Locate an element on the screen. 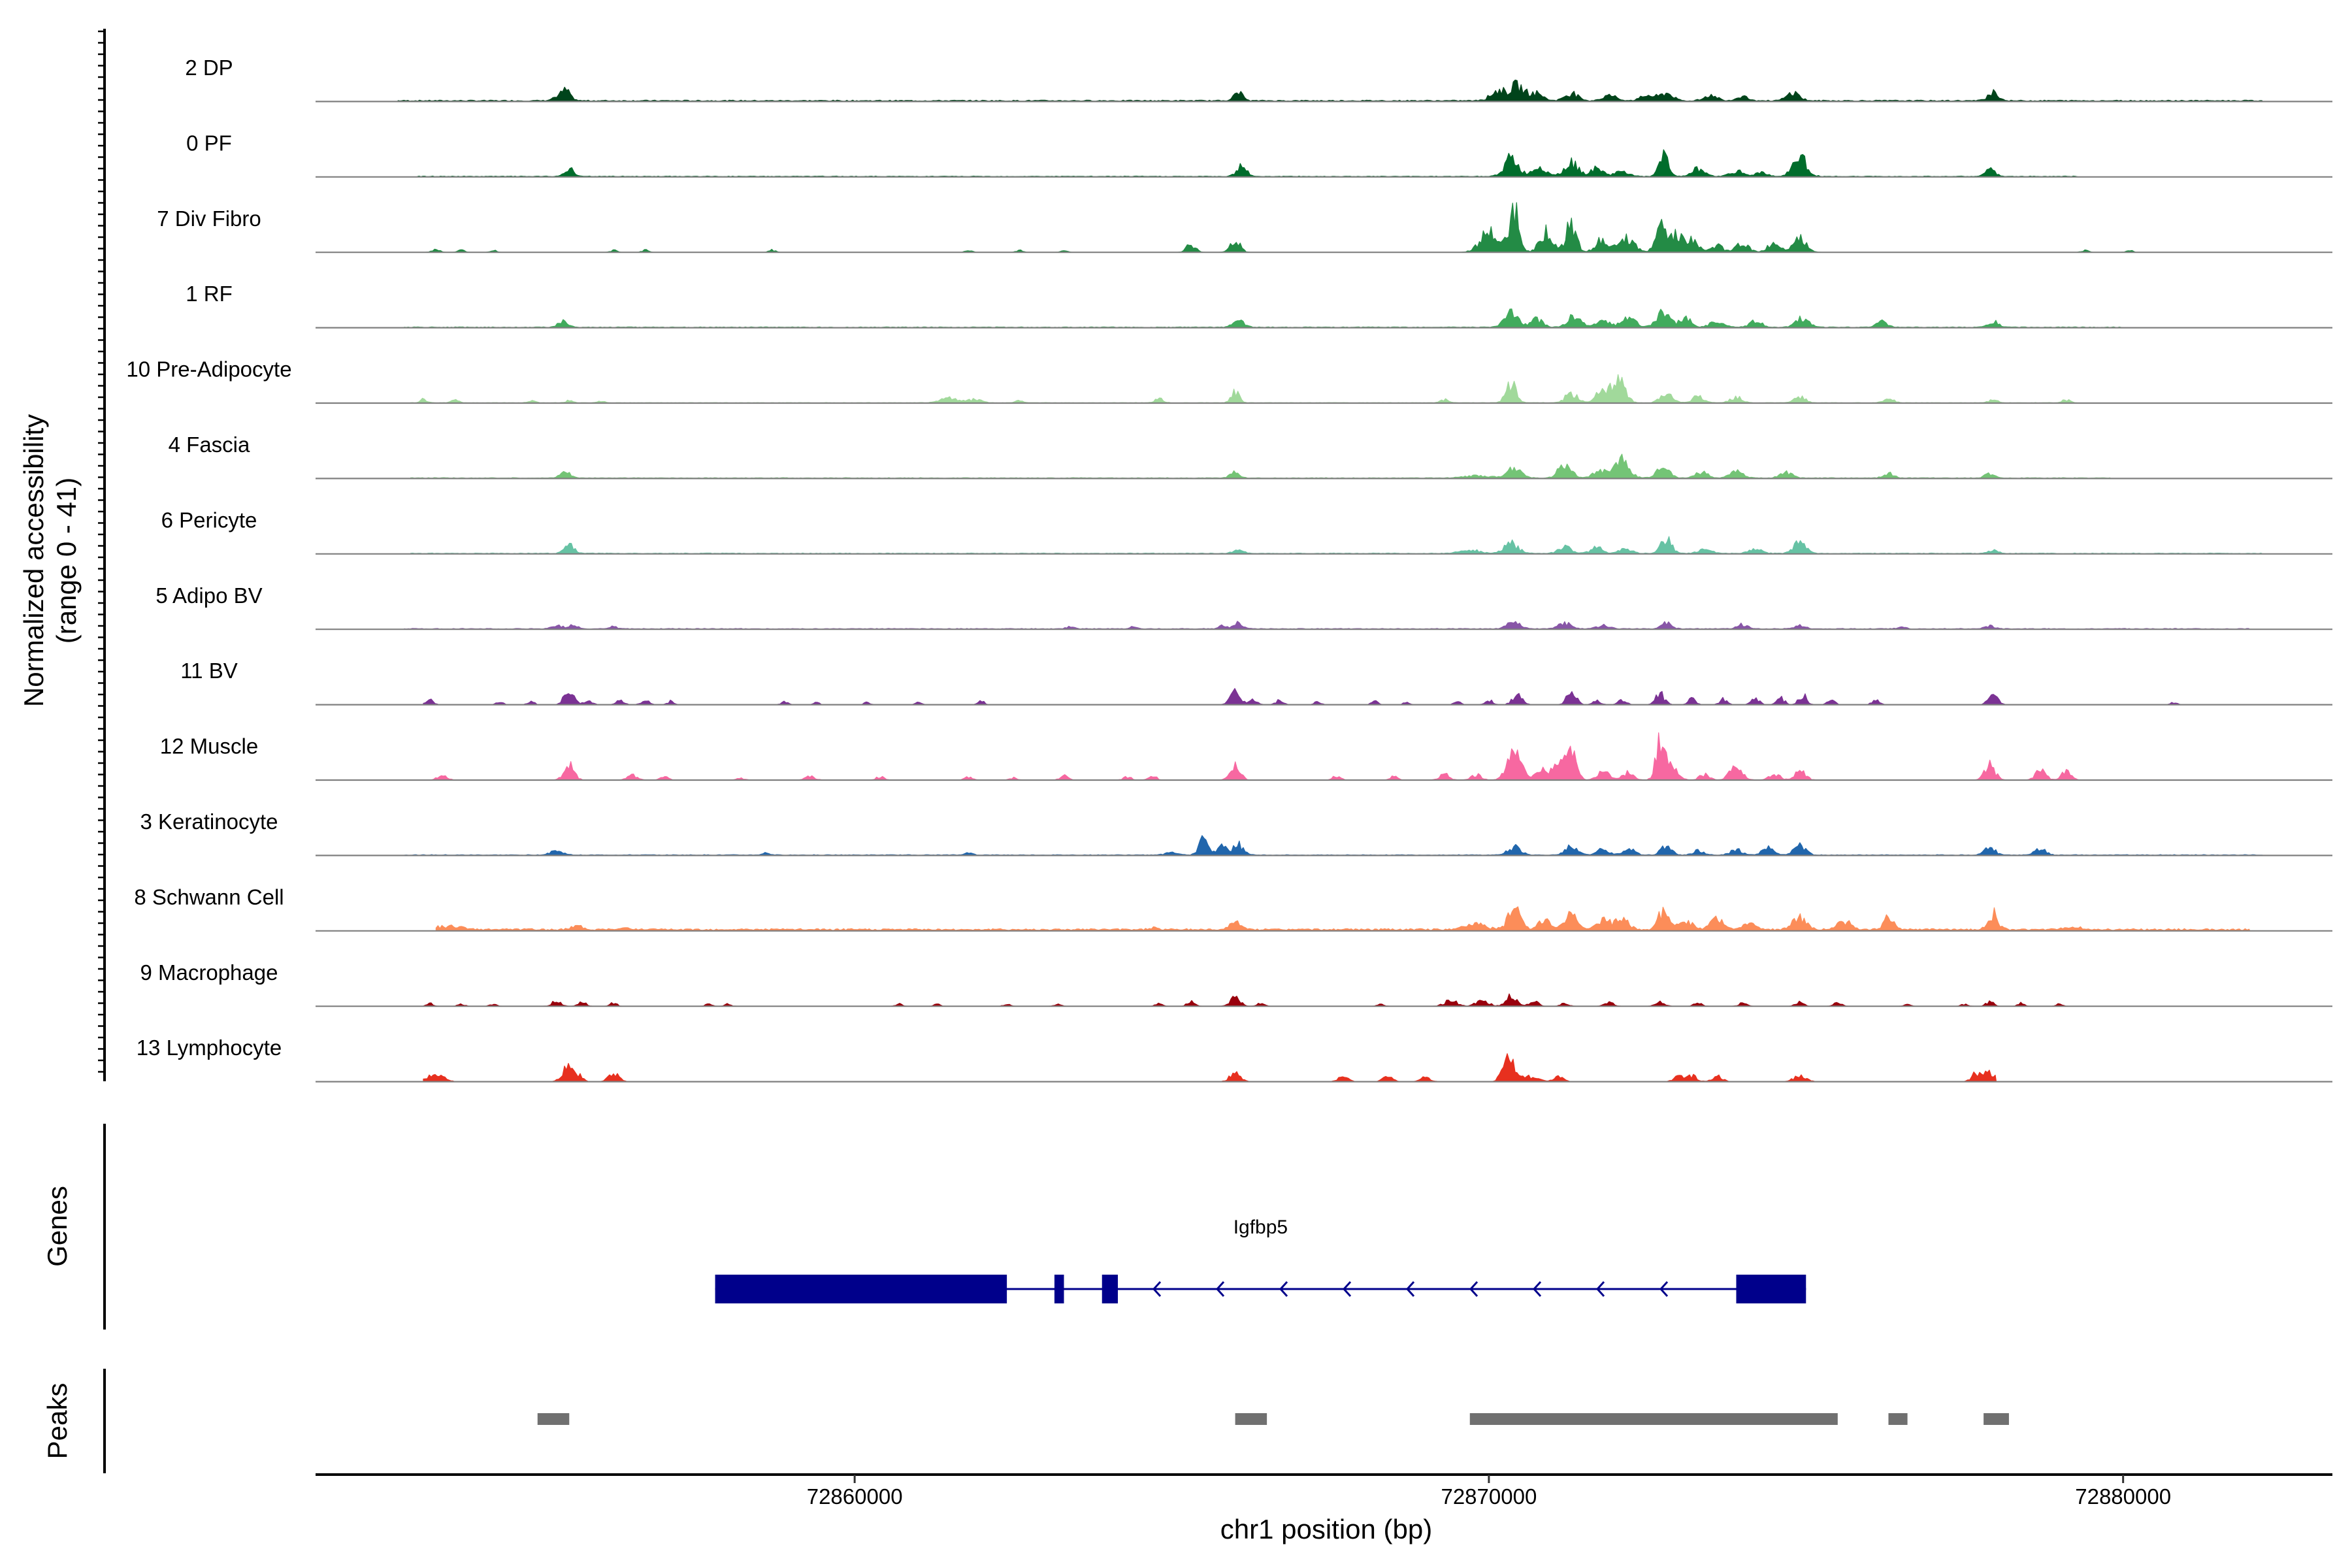  track-label: 0 PF is located at coordinates (209, 143).